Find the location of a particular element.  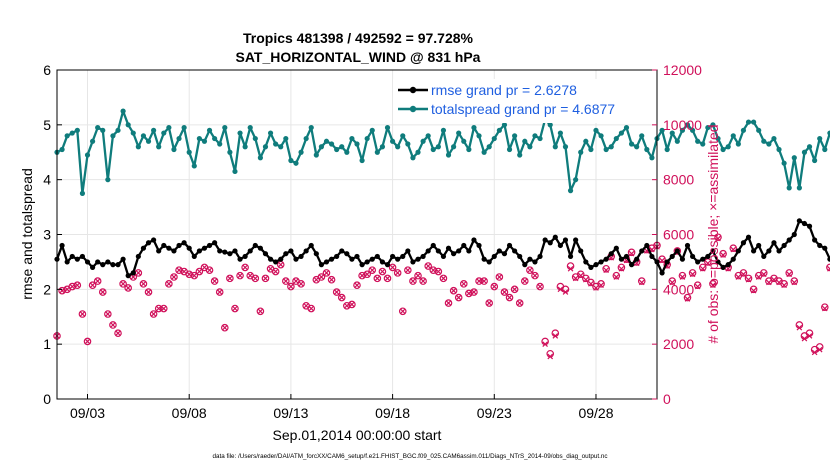

y-tick-label-right: 6000 is located at coordinates (678, 235).